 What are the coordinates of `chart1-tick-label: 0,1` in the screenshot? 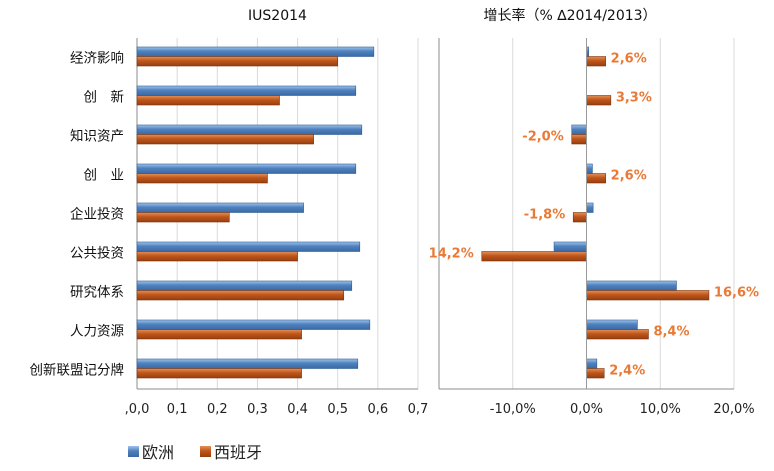 It's located at (177, 409).